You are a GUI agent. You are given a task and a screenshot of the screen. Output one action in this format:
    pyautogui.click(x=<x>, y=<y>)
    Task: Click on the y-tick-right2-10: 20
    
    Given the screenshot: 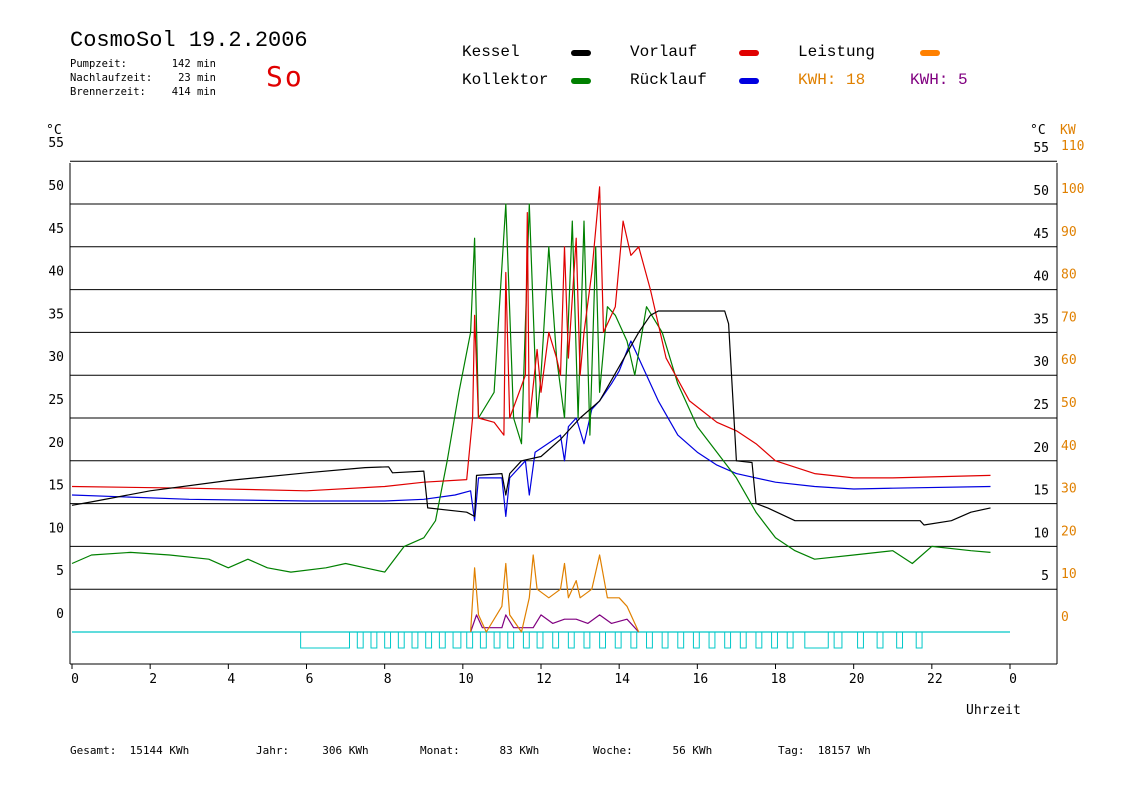 What is the action you would take?
    pyautogui.click(x=1069, y=531)
    